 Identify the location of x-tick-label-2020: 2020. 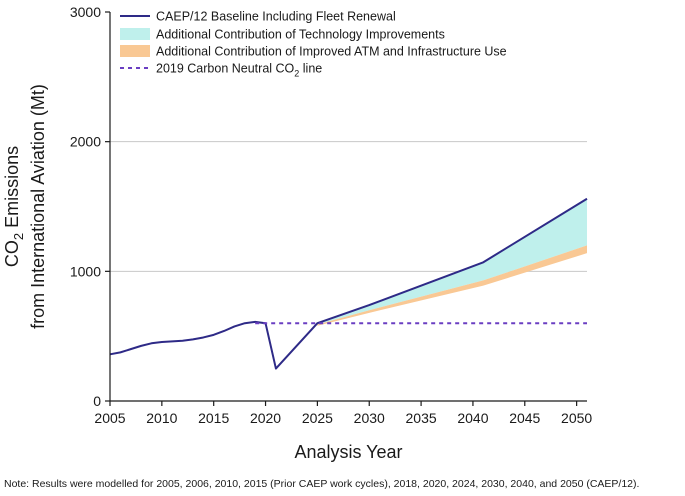
(265, 418).